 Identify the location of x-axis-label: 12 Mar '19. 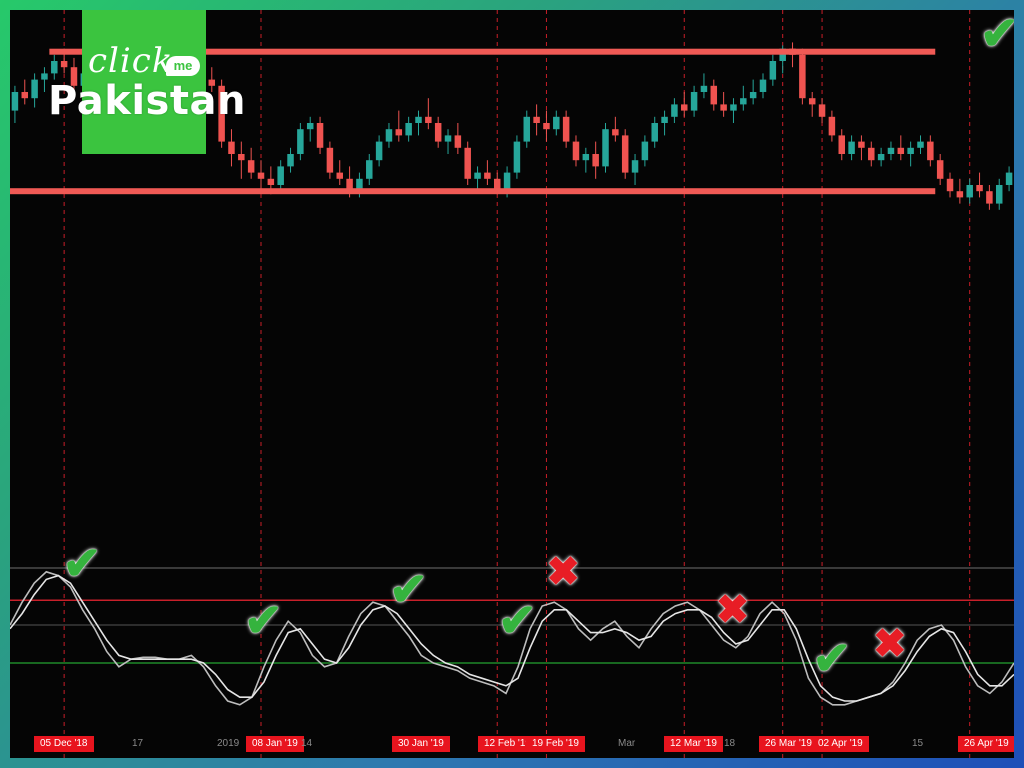
(693, 744).